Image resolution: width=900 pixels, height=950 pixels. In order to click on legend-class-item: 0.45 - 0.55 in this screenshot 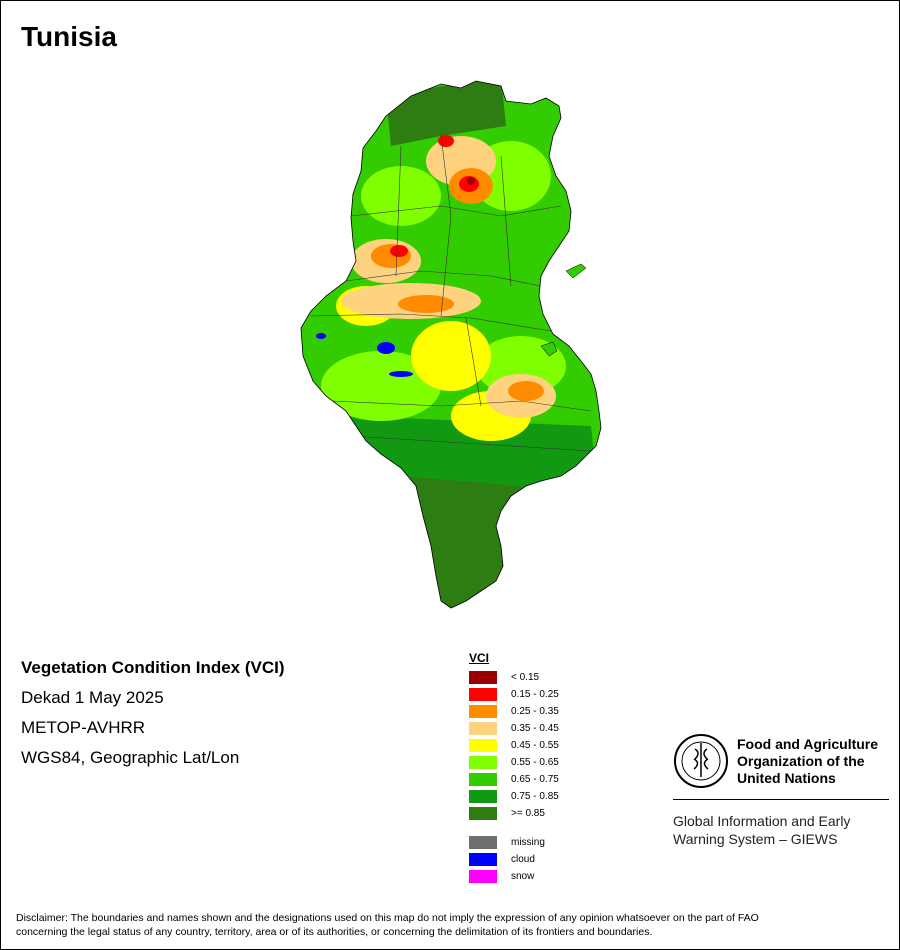, I will do `click(534, 745)`.